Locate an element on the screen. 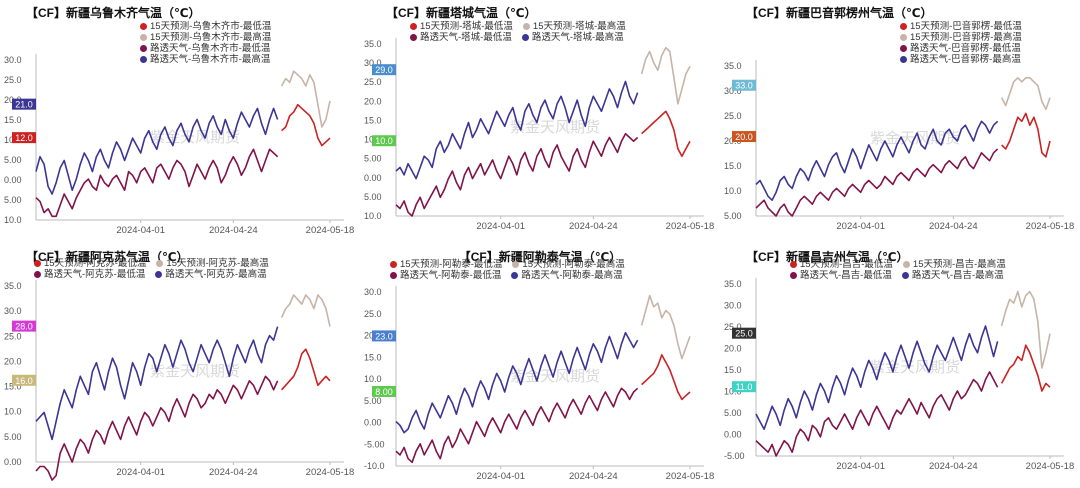  legend-label: 15天预测-昌吉-最低温 is located at coordinates (846, 264).